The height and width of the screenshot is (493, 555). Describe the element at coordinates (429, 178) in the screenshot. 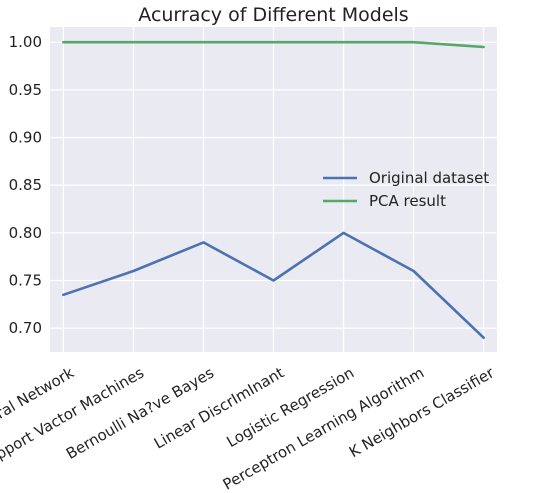

I see `legend-label: Original dataset` at that location.